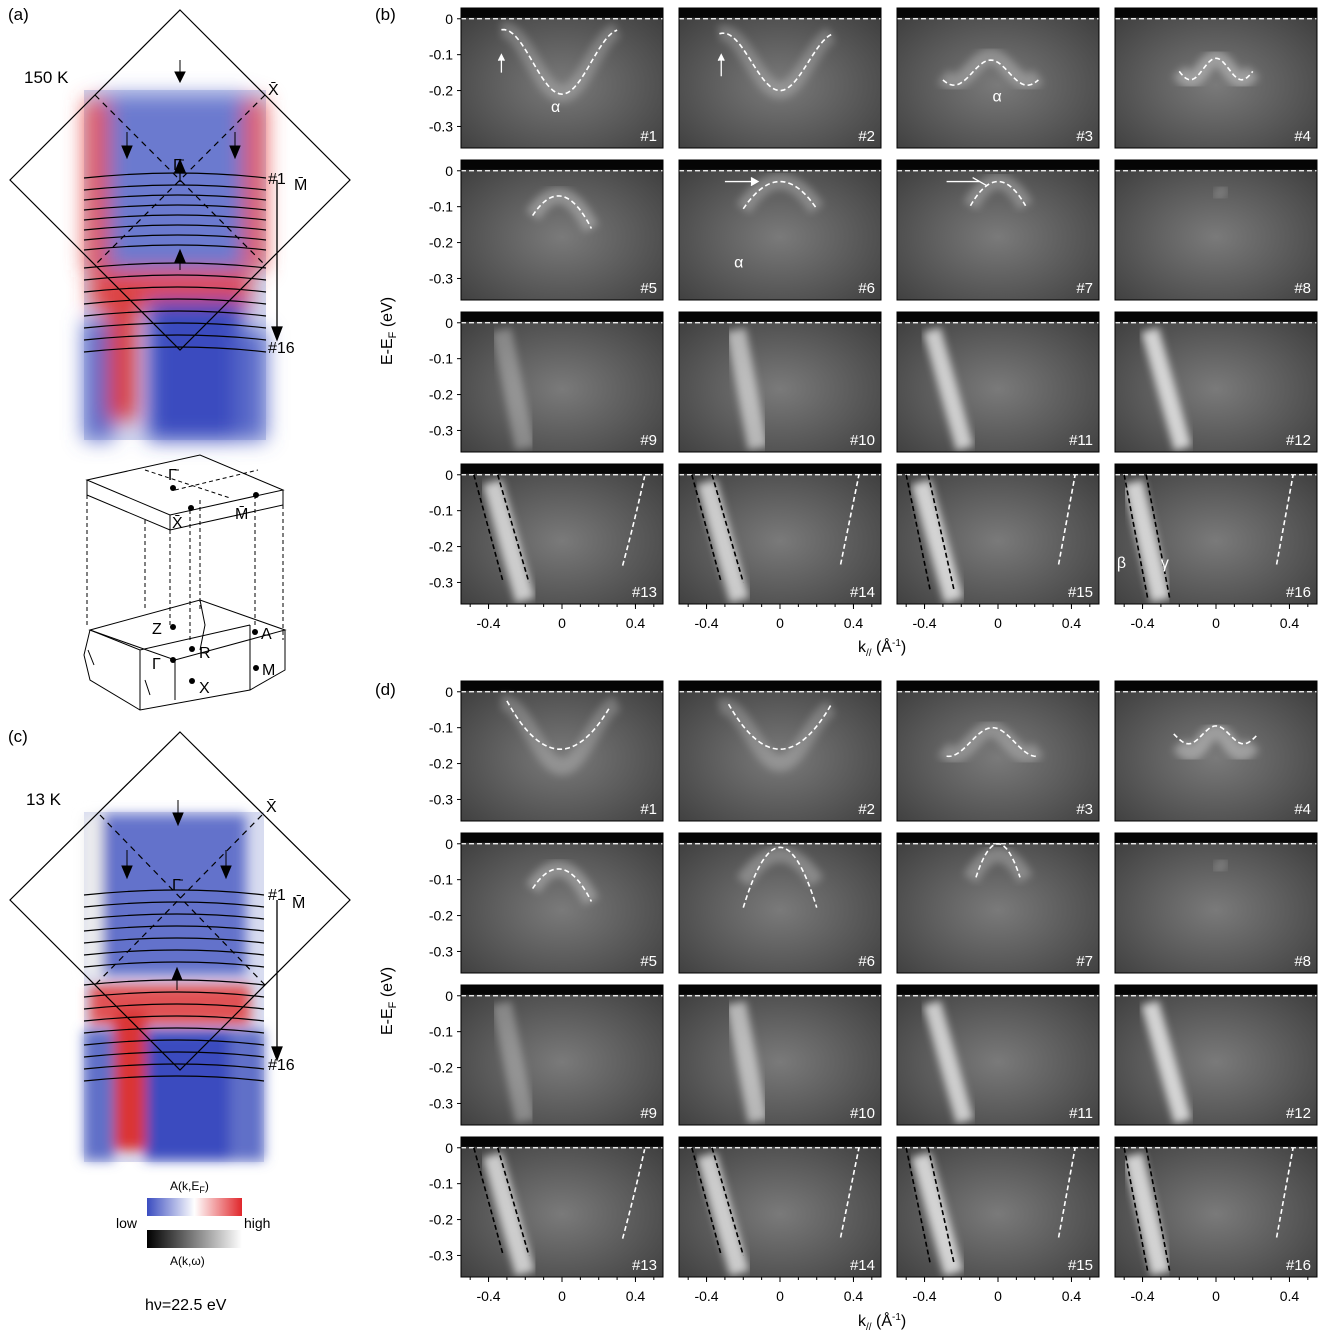 The image size is (1333, 1333). Describe the element at coordinates (1216, 547) in the screenshot. I see `grid-b-cut-16: #16 -0.4 0 0.4 β γ` at that location.